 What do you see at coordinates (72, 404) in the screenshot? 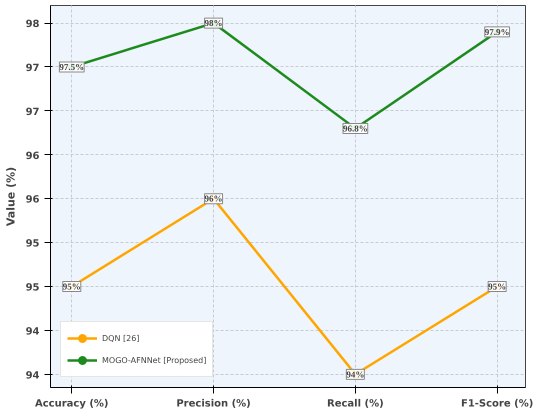
I see `x-tick-label: Accuracy (%)` at bounding box center [72, 404].